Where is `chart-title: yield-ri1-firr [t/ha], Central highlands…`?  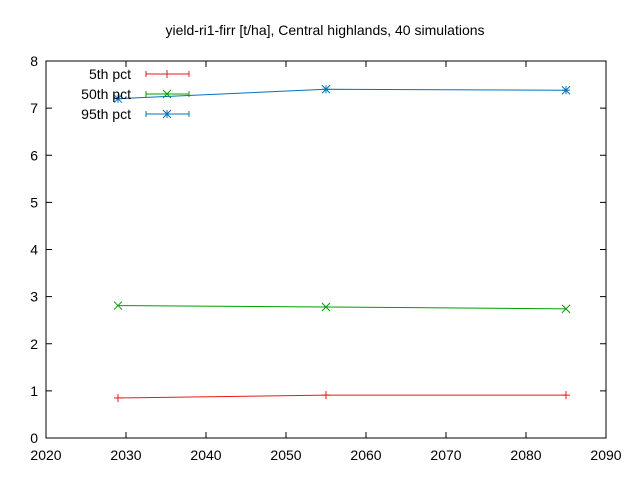
chart-title: yield-ri1-firr [t/ha], Central highlands… is located at coordinates (324, 30).